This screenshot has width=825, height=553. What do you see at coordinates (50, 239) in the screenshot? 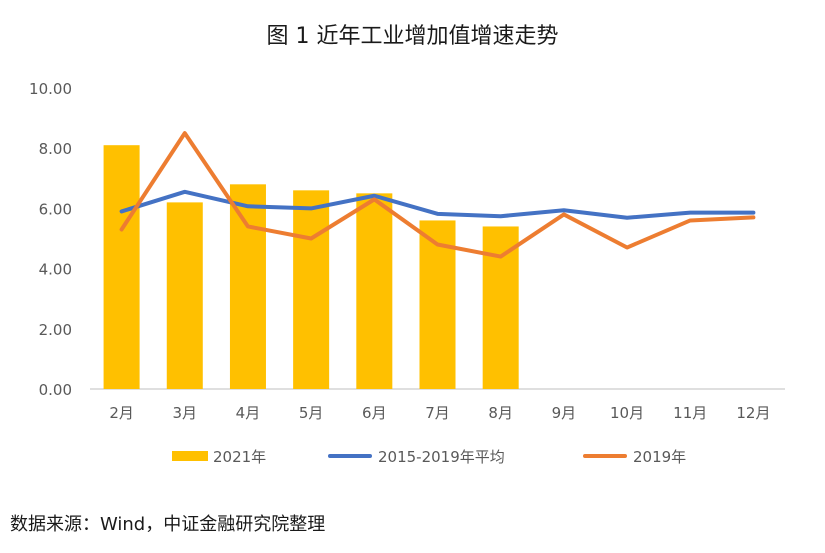
I see `y-axis-ticks: 0.00 2.00 4.00 6.00 8.00 10.00` at bounding box center [50, 239].